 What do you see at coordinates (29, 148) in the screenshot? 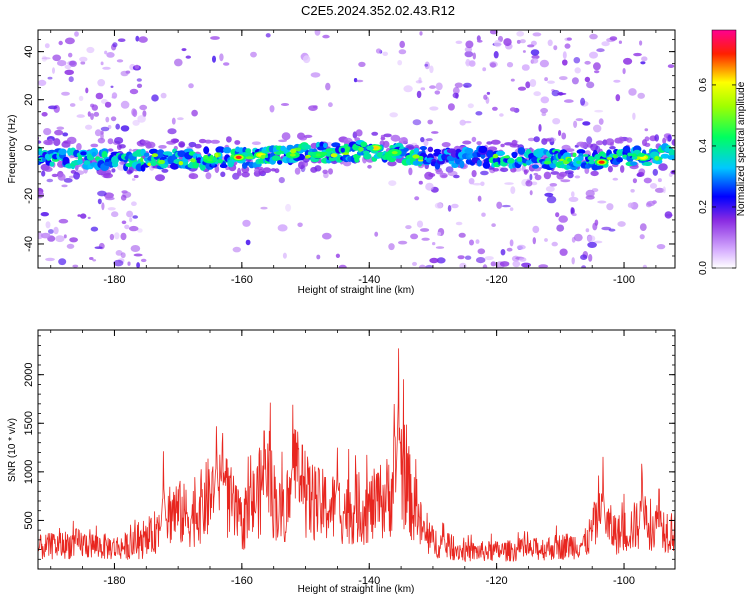
I see `heatmap-ytick-label: 0` at bounding box center [29, 148].